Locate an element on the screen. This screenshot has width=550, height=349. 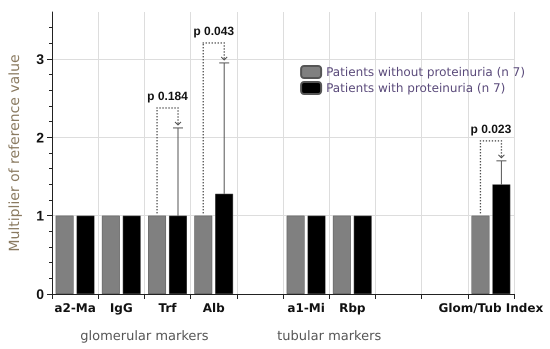
y-tick-label: 2 is located at coordinates (40, 137).